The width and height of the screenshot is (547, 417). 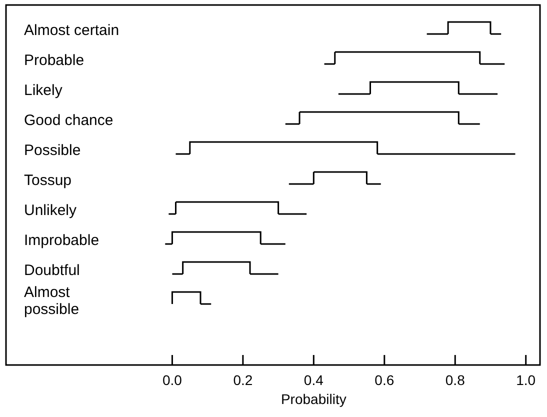 I want to click on y-tick-label: Doubtful, so click(x=52, y=270).